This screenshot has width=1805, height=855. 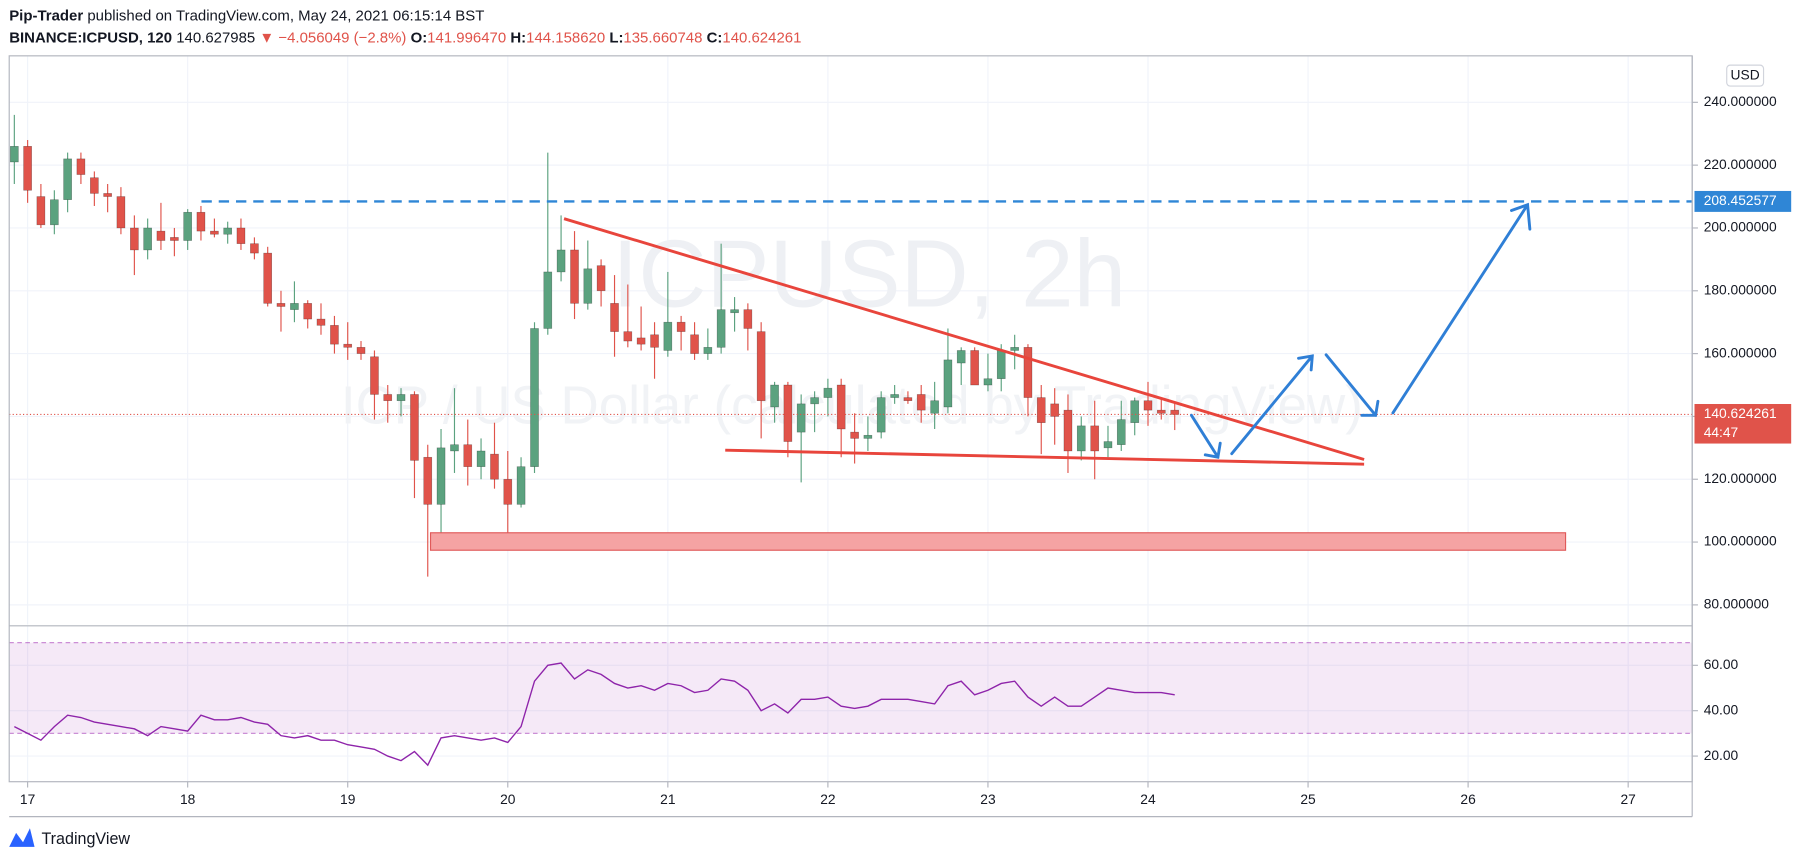 I want to click on y-tick-label: 160.000000, so click(x=1740, y=352).